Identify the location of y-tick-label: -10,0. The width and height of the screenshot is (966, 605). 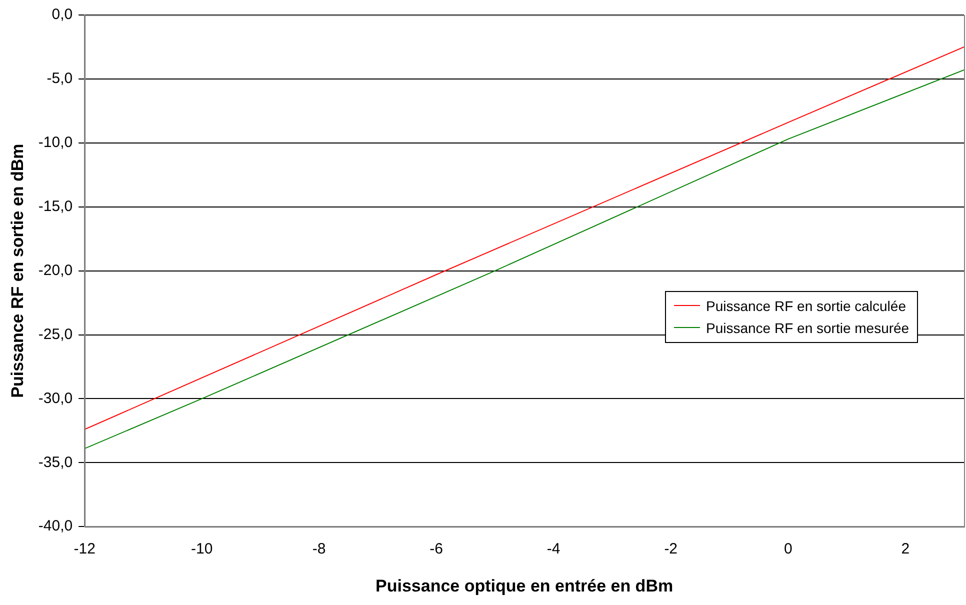
(55, 143).